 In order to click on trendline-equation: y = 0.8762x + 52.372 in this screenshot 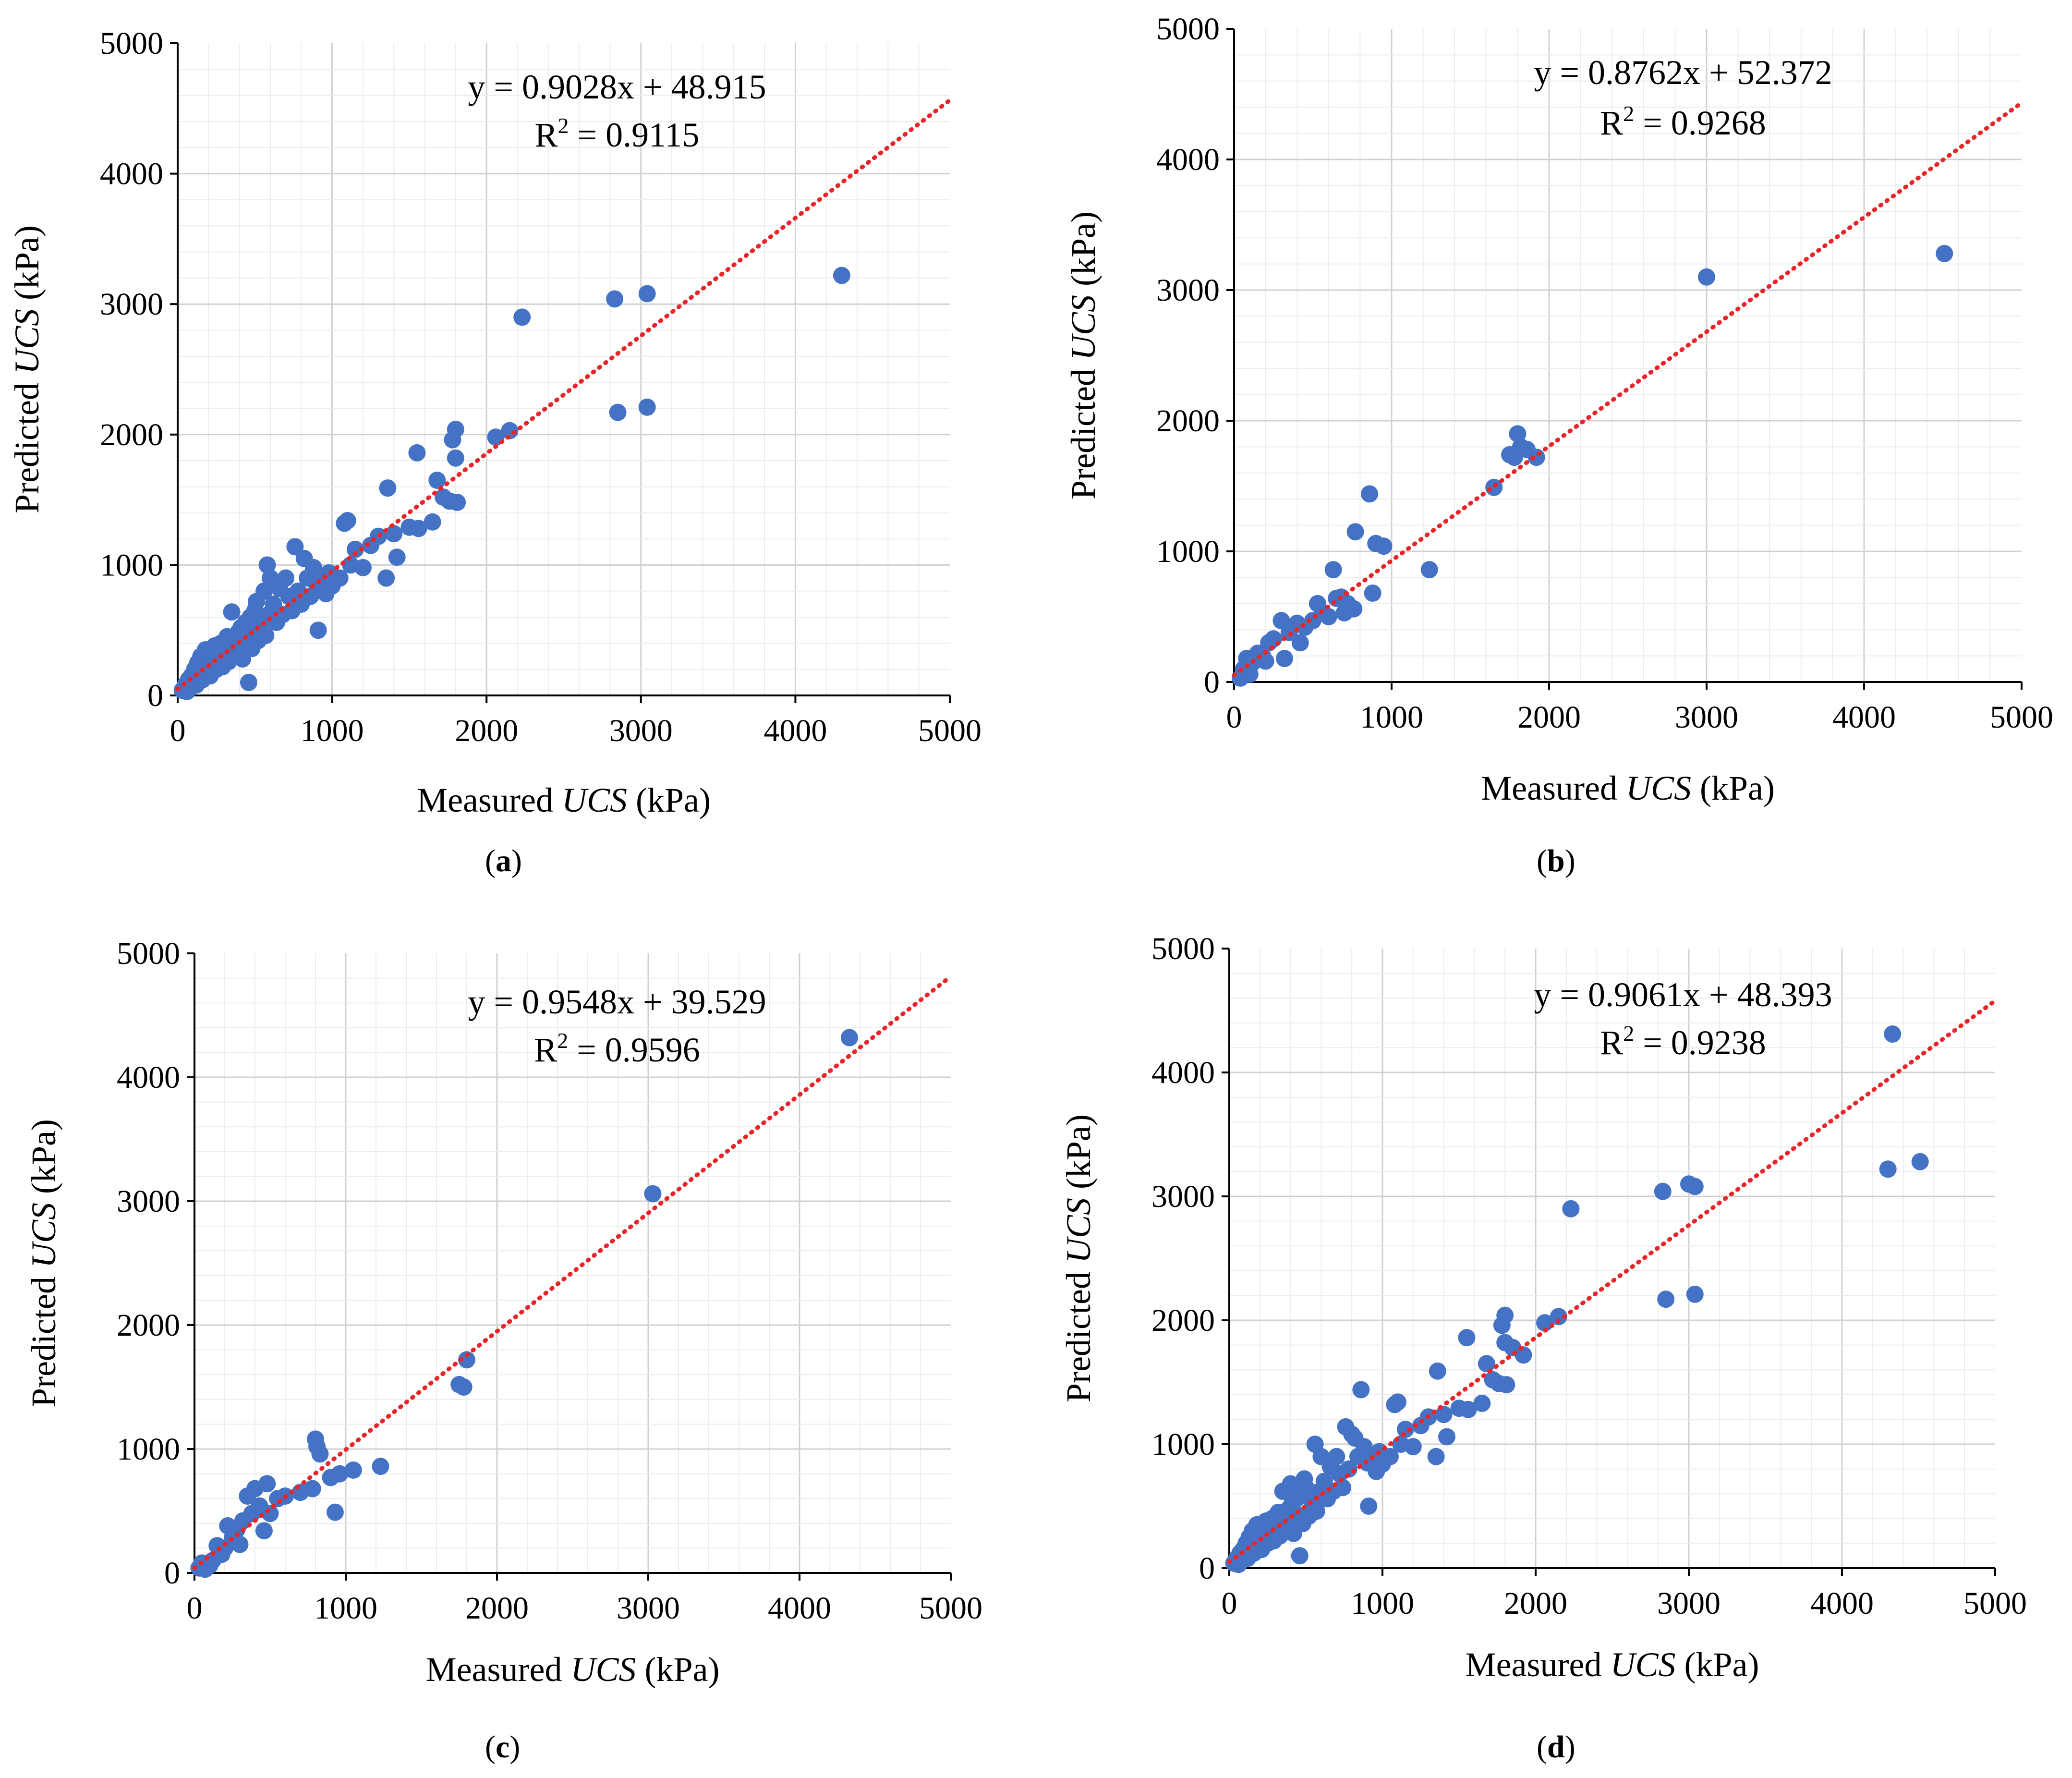, I will do `click(1683, 73)`.